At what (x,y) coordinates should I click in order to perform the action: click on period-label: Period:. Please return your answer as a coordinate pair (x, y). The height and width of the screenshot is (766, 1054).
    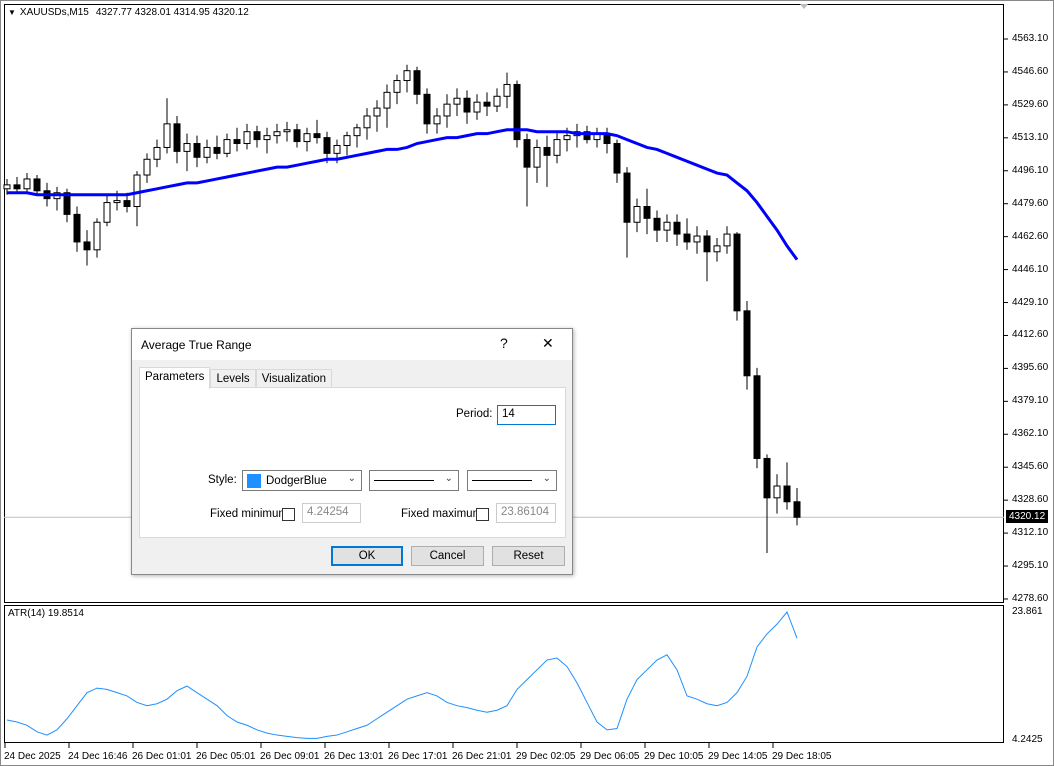
    Looking at the image, I should click on (474, 414).